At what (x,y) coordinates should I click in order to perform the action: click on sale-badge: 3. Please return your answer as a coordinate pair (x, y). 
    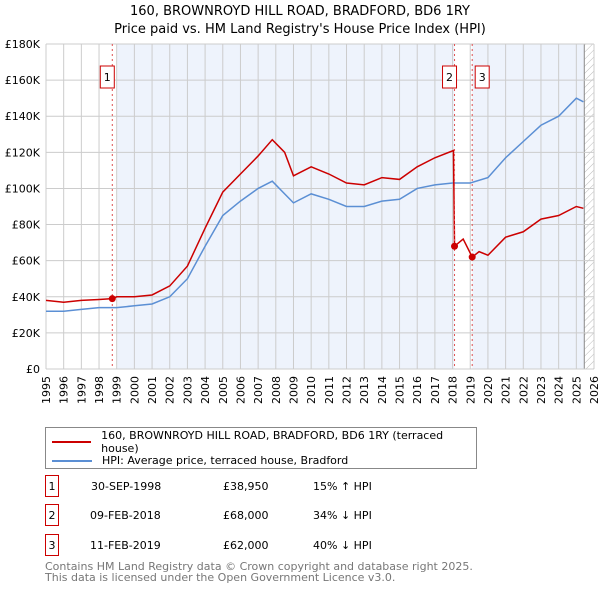
    Looking at the image, I should click on (52, 545).